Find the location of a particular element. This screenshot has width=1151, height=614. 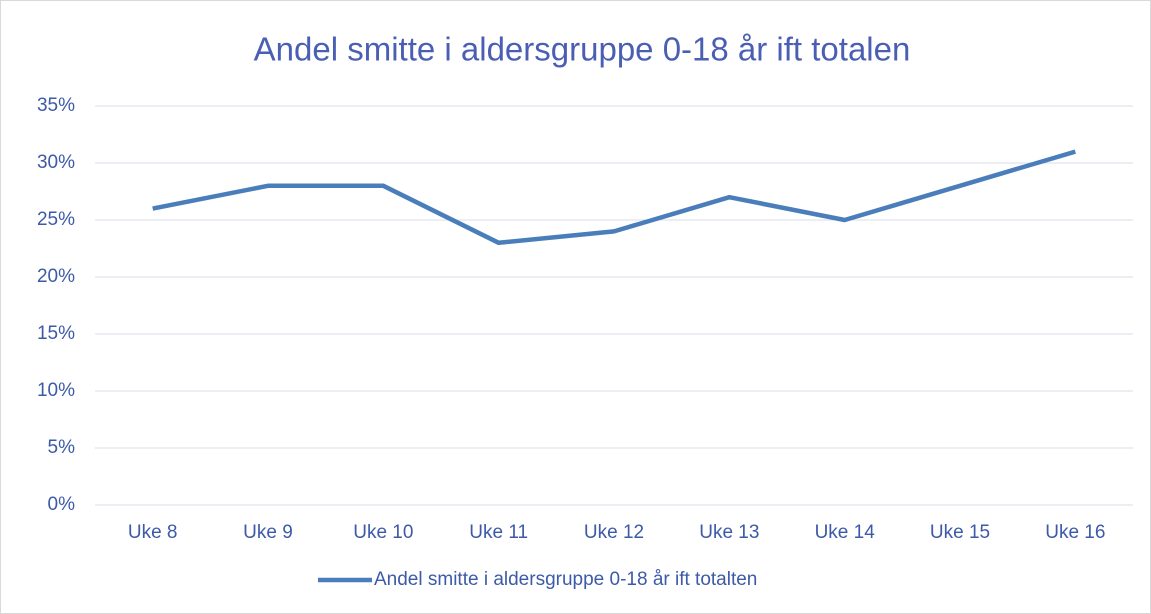

x-tick-label: Uke 14 is located at coordinates (845, 532).